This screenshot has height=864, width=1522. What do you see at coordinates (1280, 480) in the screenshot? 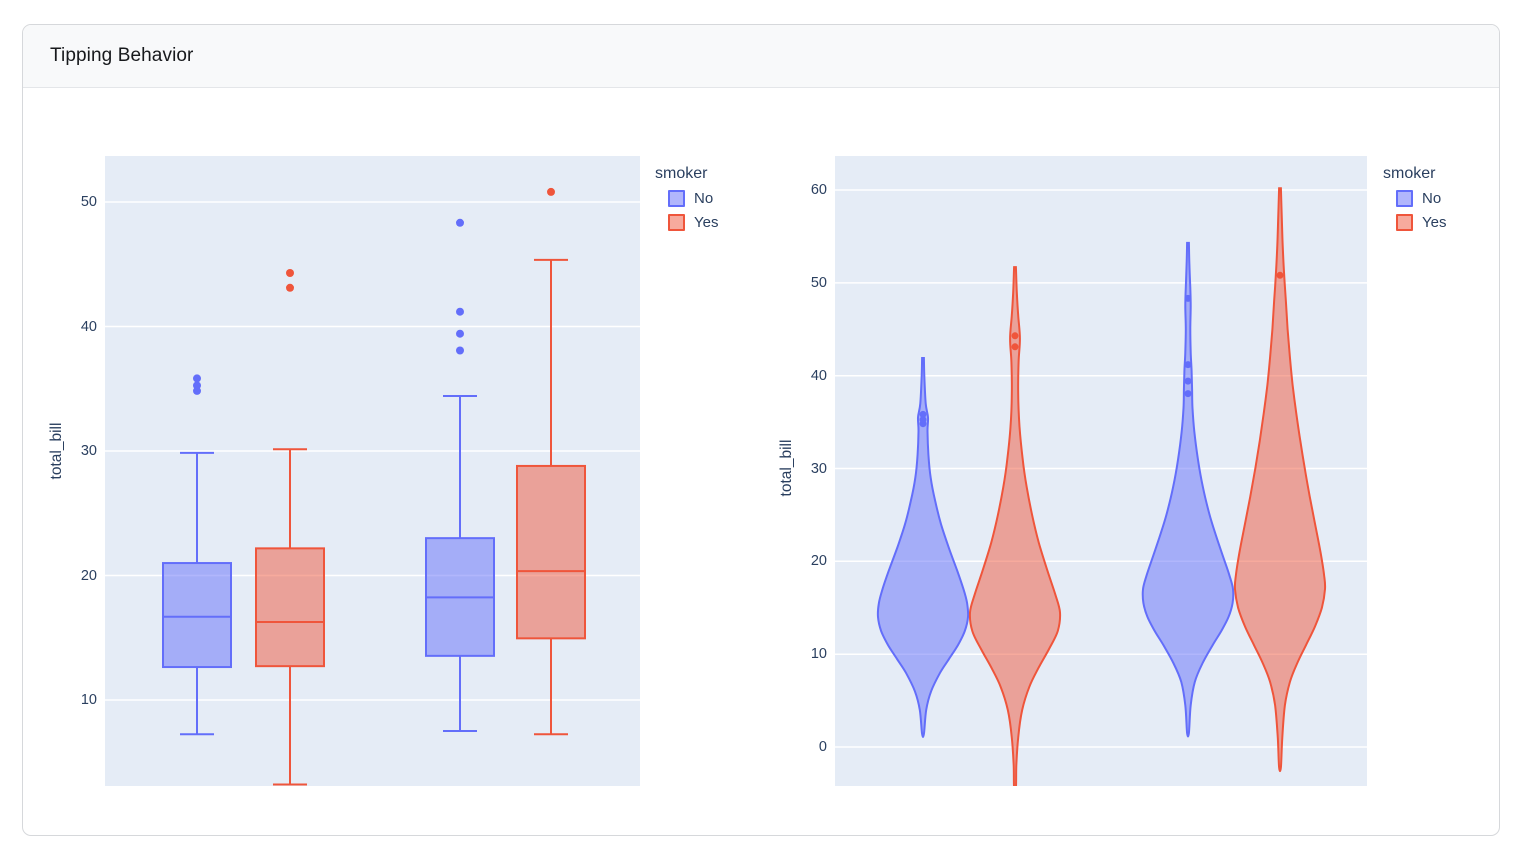
I see `violin-yes-group2` at bounding box center [1280, 480].